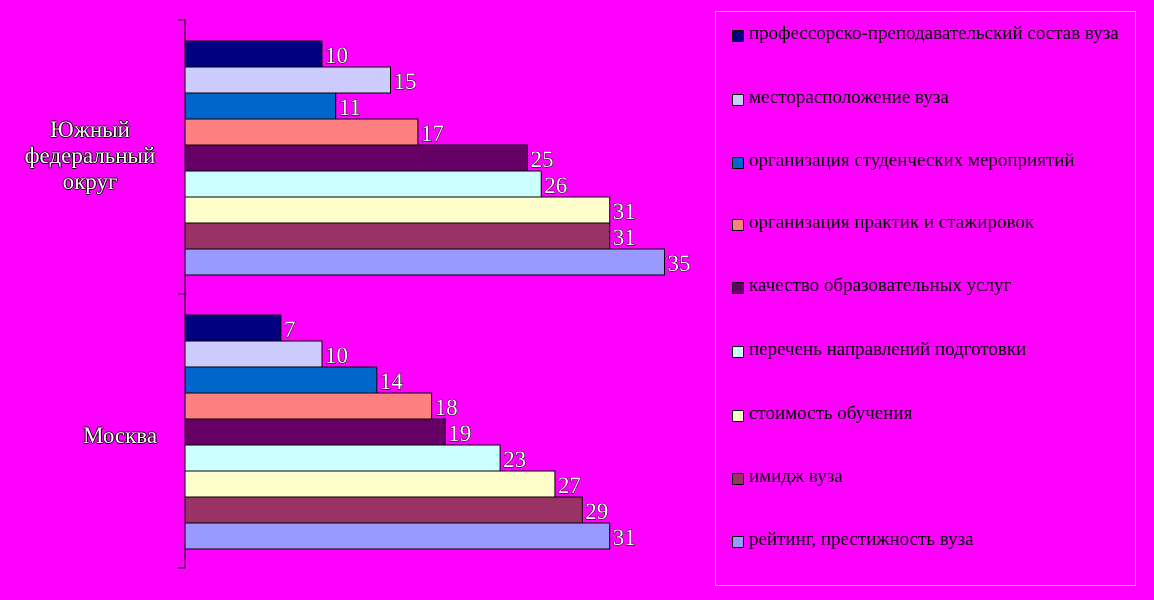 Image resolution: width=1154 pixels, height=600 pixels. I want to click on data-label-moscow-1: 10, so click(336, 355).